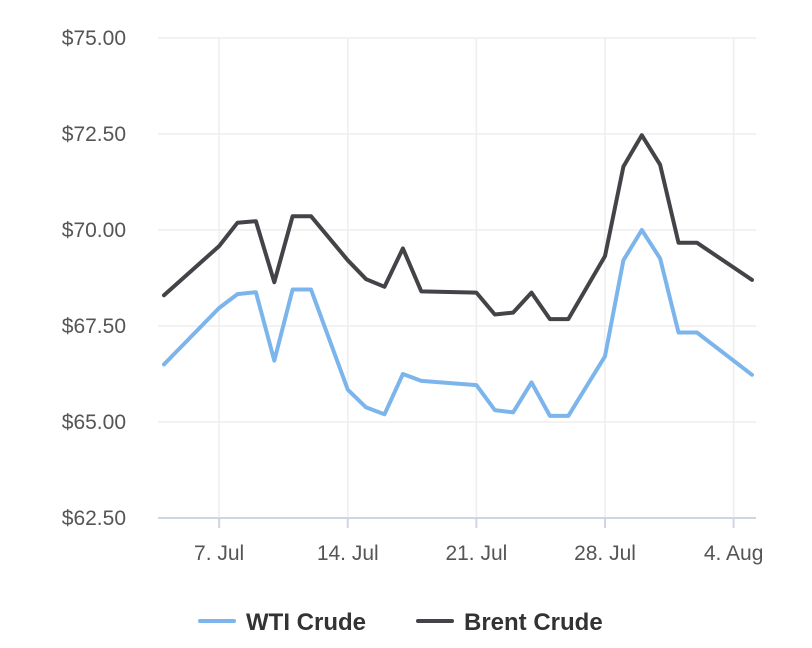 This screenshot has width=812, height=648. I want to click on y-tick-label: $65.00, so click(94, 422).